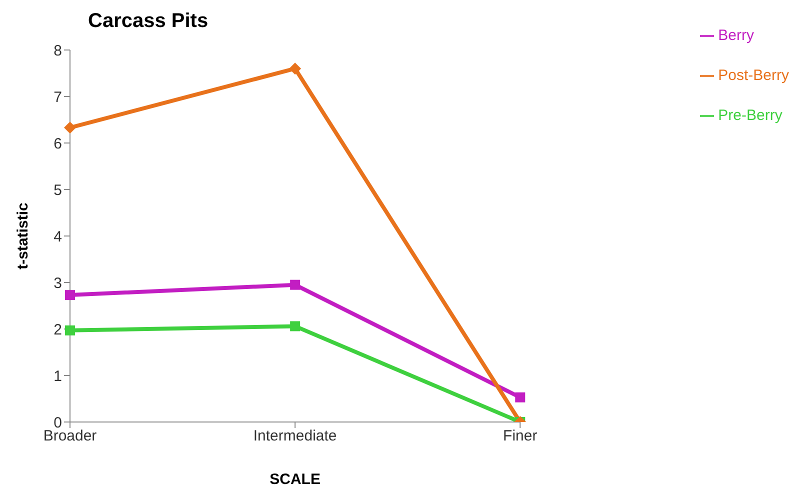 This screenshot has width=807, height=500. Describe the element at coordinates (58, 329) in the screenshot. I see `y-tick-label: 2` at that location.